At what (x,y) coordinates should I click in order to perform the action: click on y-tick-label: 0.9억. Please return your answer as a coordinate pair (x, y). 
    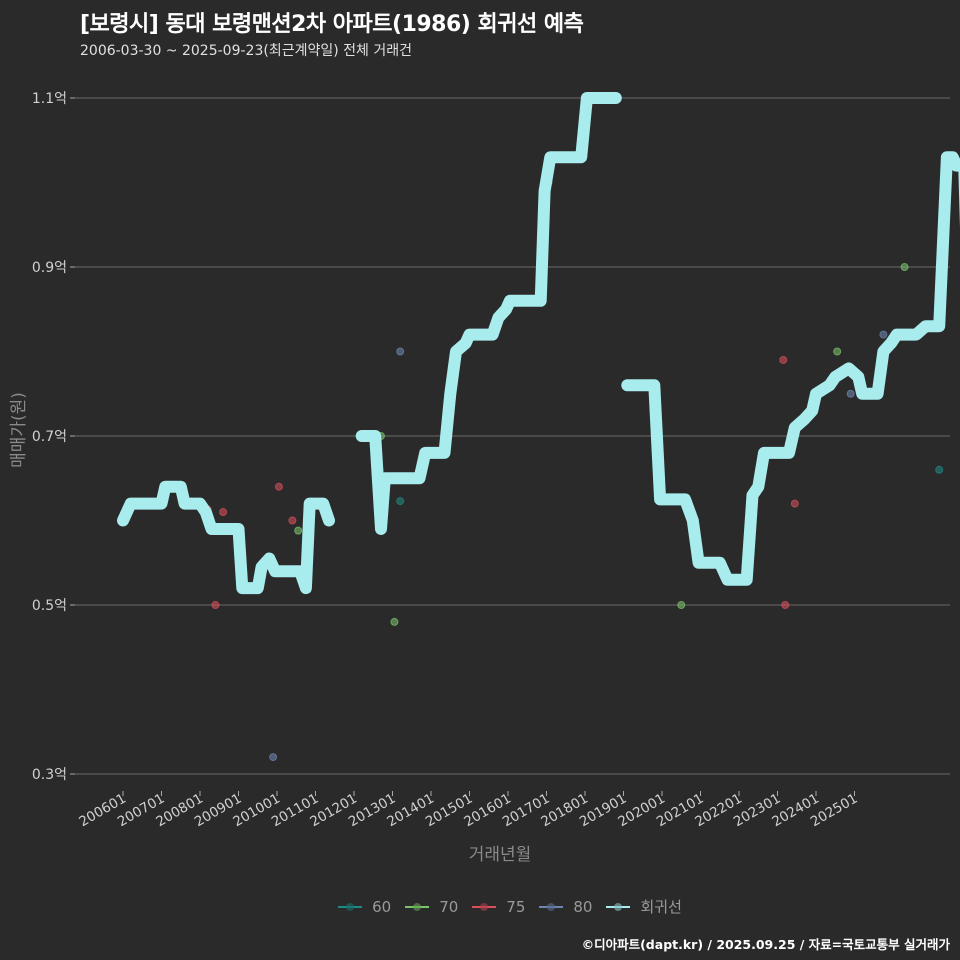
    Looking at the image, I should click on (49, 268).